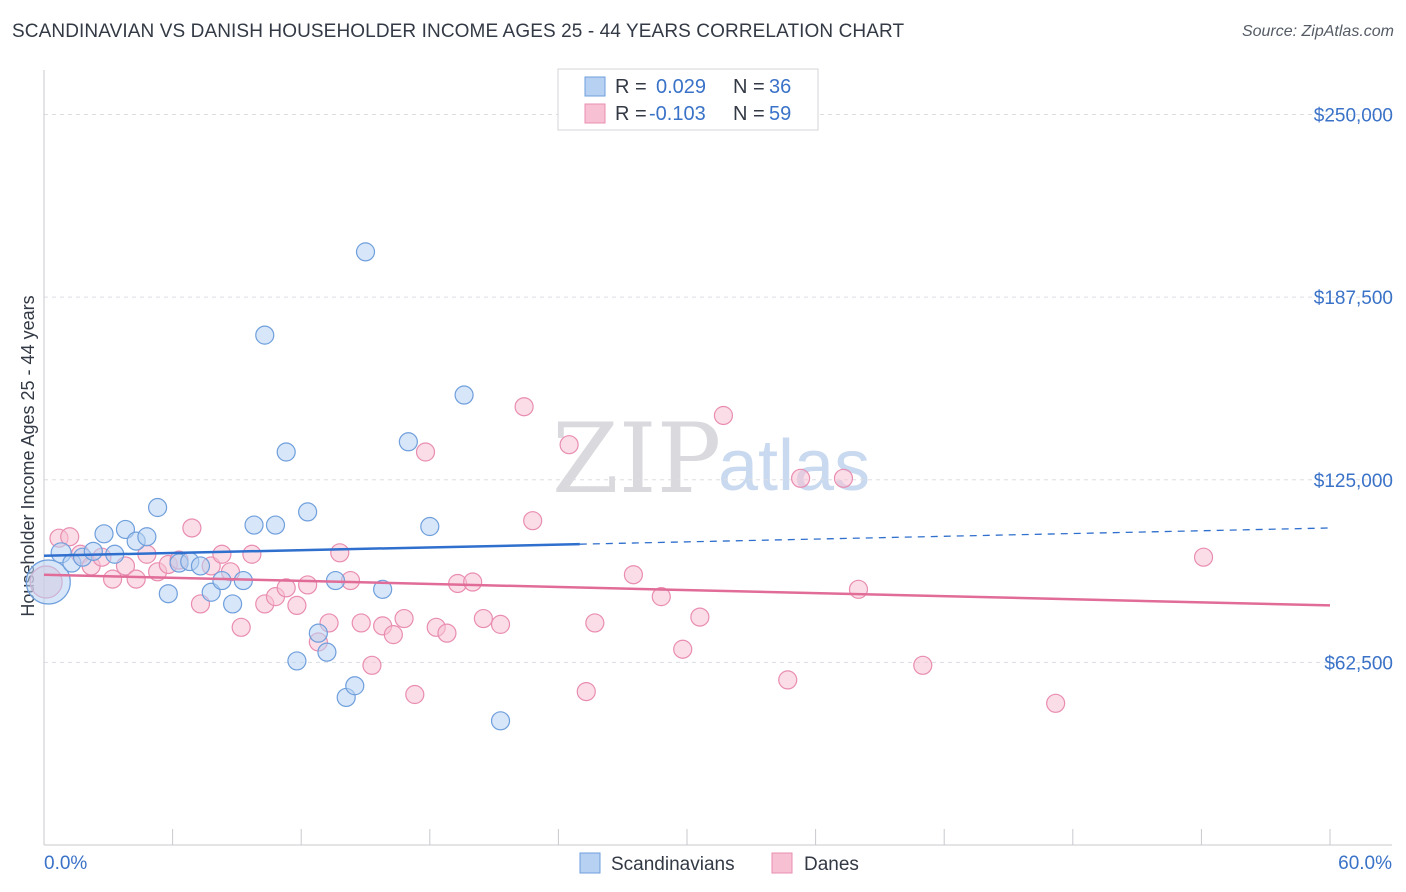  I want to click on legend-n-label-1: N =, so click(749, 87).